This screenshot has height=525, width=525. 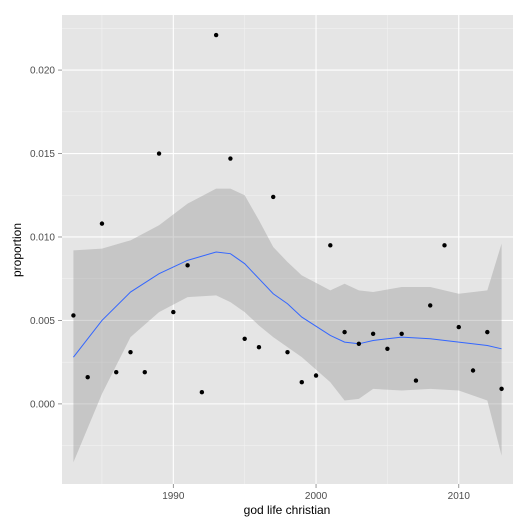 I want to click on y-tick-label: 0.010, so click(x=42, y=237).